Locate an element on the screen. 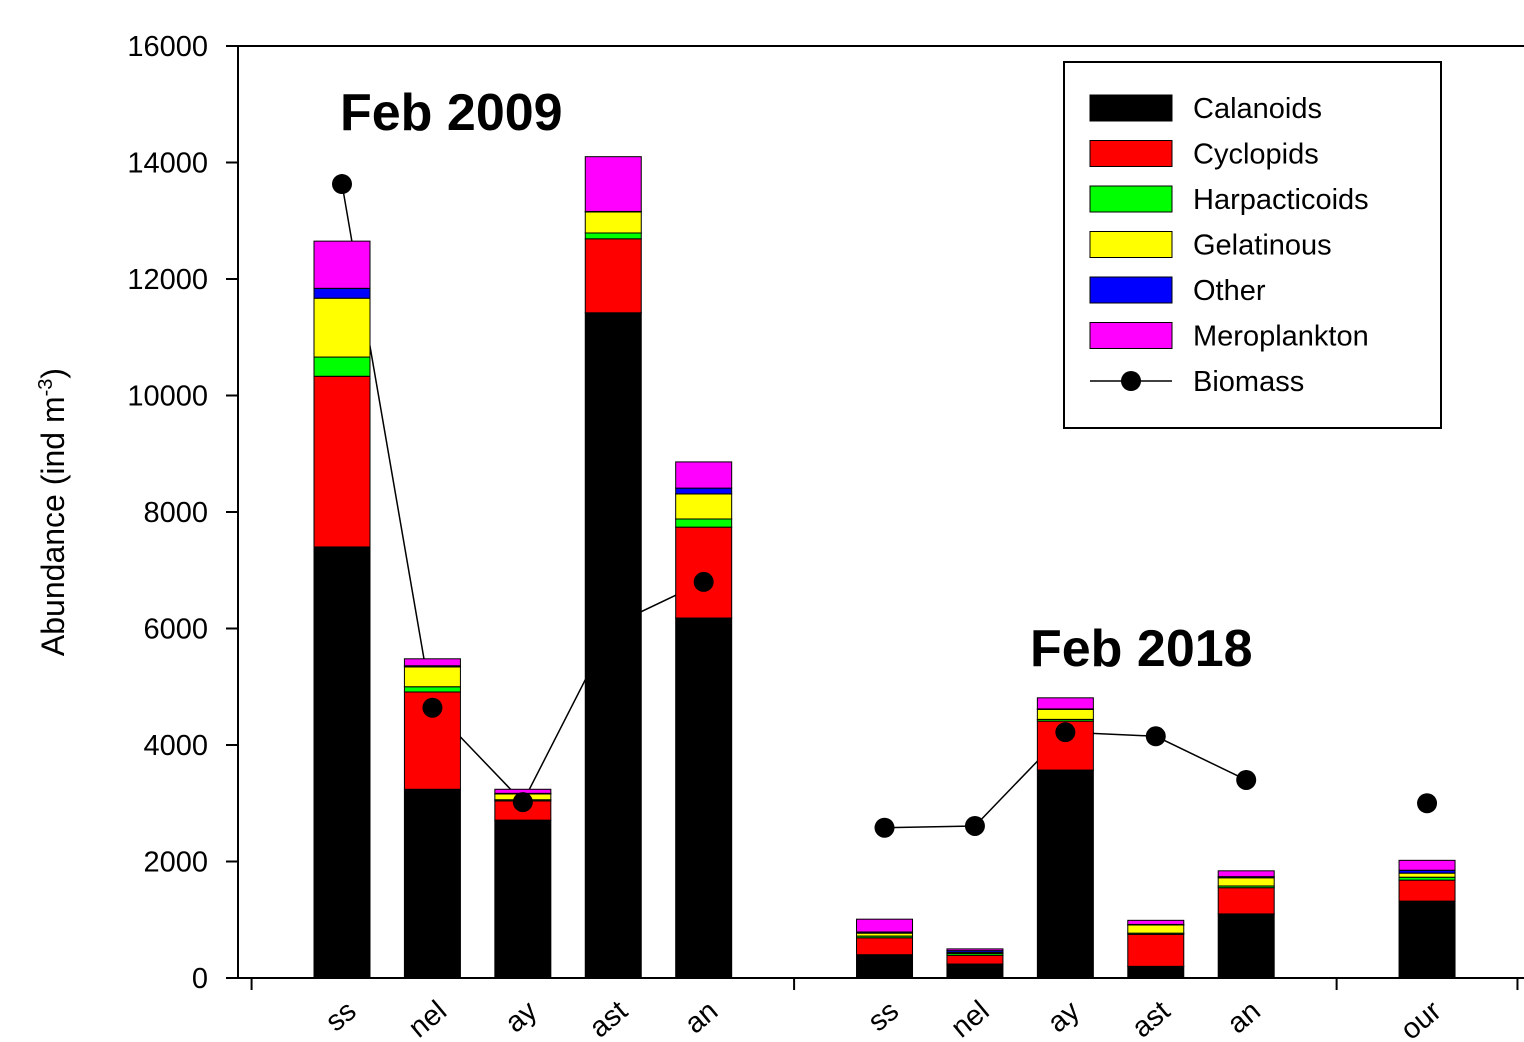 This screenshot has width=1524, height=1042. legend-label: Harpacticoids is located at coordinates (1281, 200).